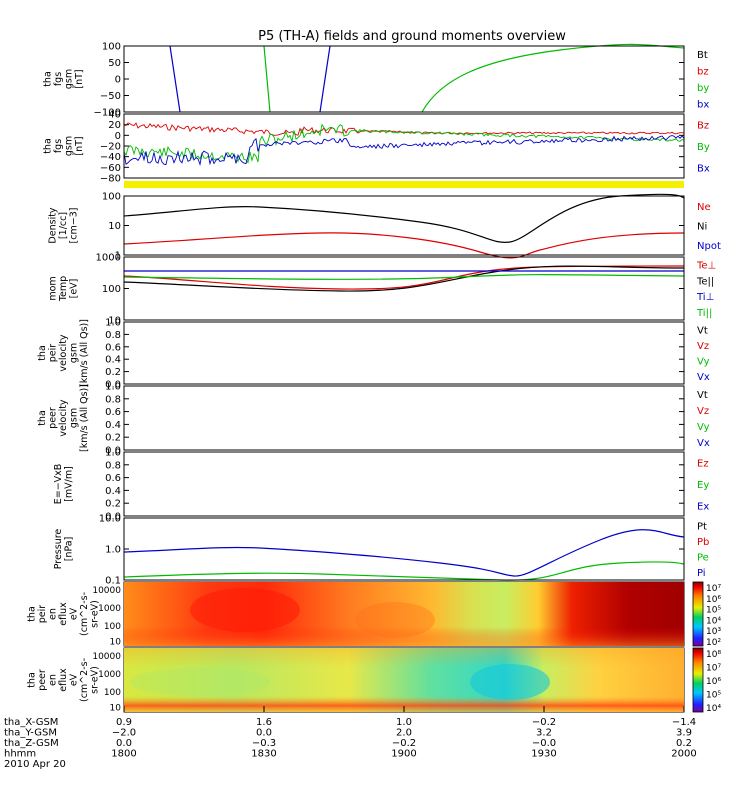 Image resolution: width=750 pixels, height=800 pixels. What do you see at coordinates (375, 80) in the screenshot?
I see `panel-fgs-gsm: 100 50 0 −50 −100 tha fgs gsm [nT] Bt bz by bx` at bounding box center [375, 80].